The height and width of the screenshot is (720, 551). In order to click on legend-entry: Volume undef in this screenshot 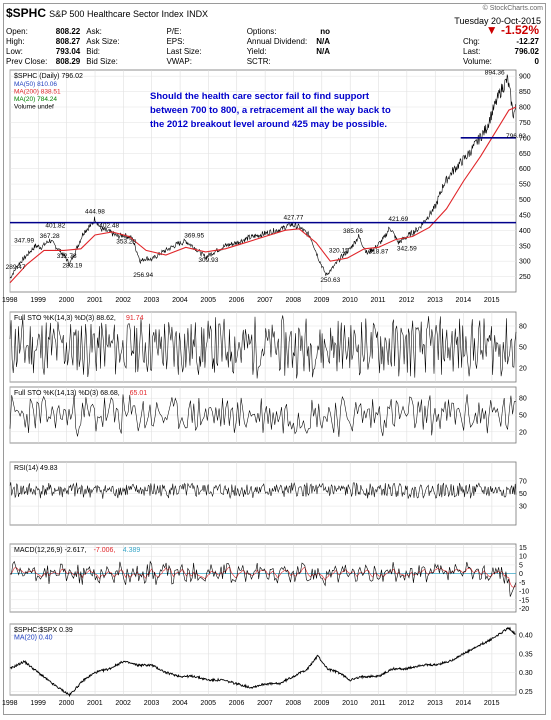, I will do `click(34, 107)`.